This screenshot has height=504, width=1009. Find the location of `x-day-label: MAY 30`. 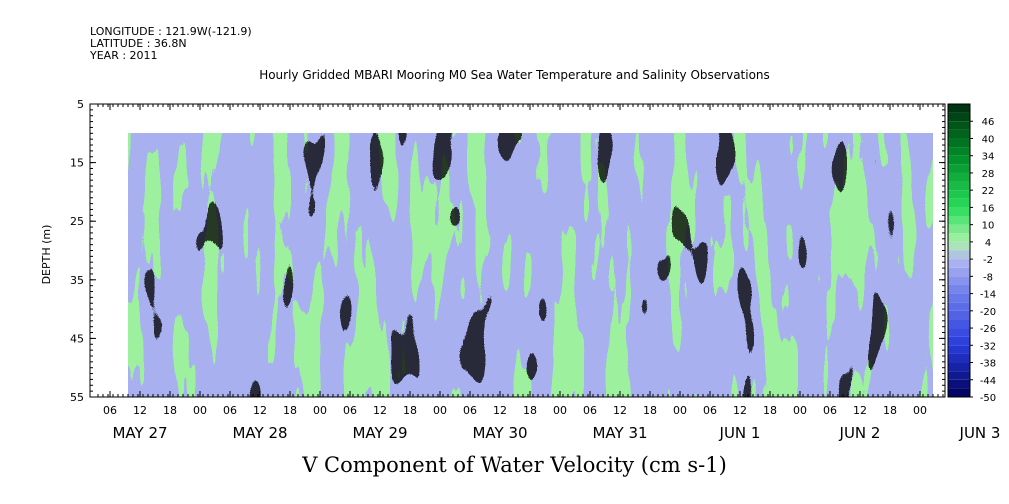

x-day-label: MAY 30 is located at coordinates (499, 433).